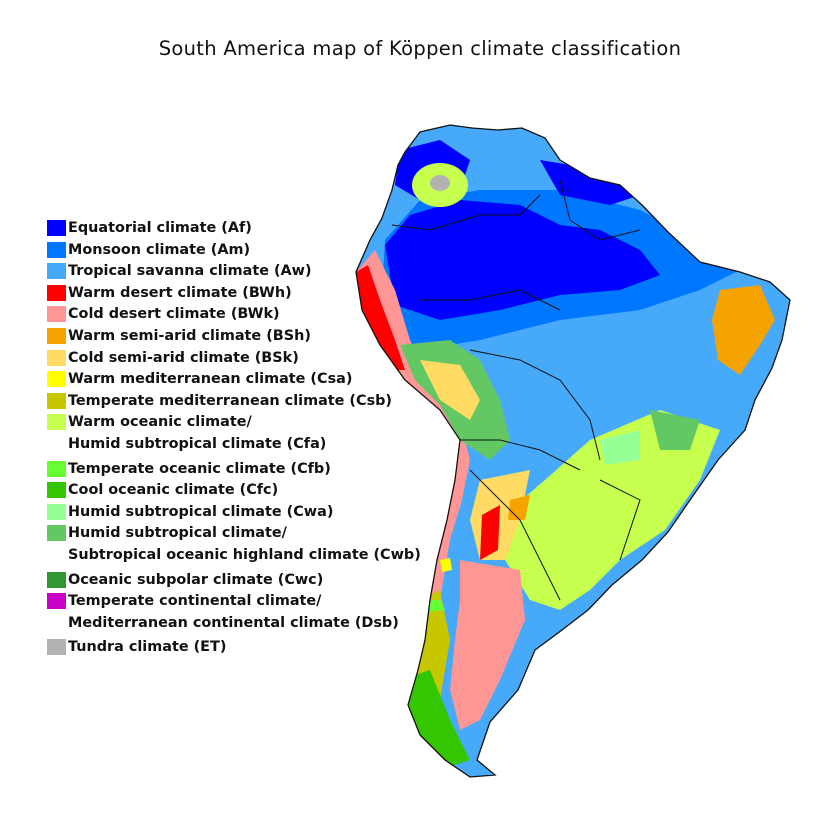  I want to click on legend-item: Equatorial climate (Af), so click(227, 229).